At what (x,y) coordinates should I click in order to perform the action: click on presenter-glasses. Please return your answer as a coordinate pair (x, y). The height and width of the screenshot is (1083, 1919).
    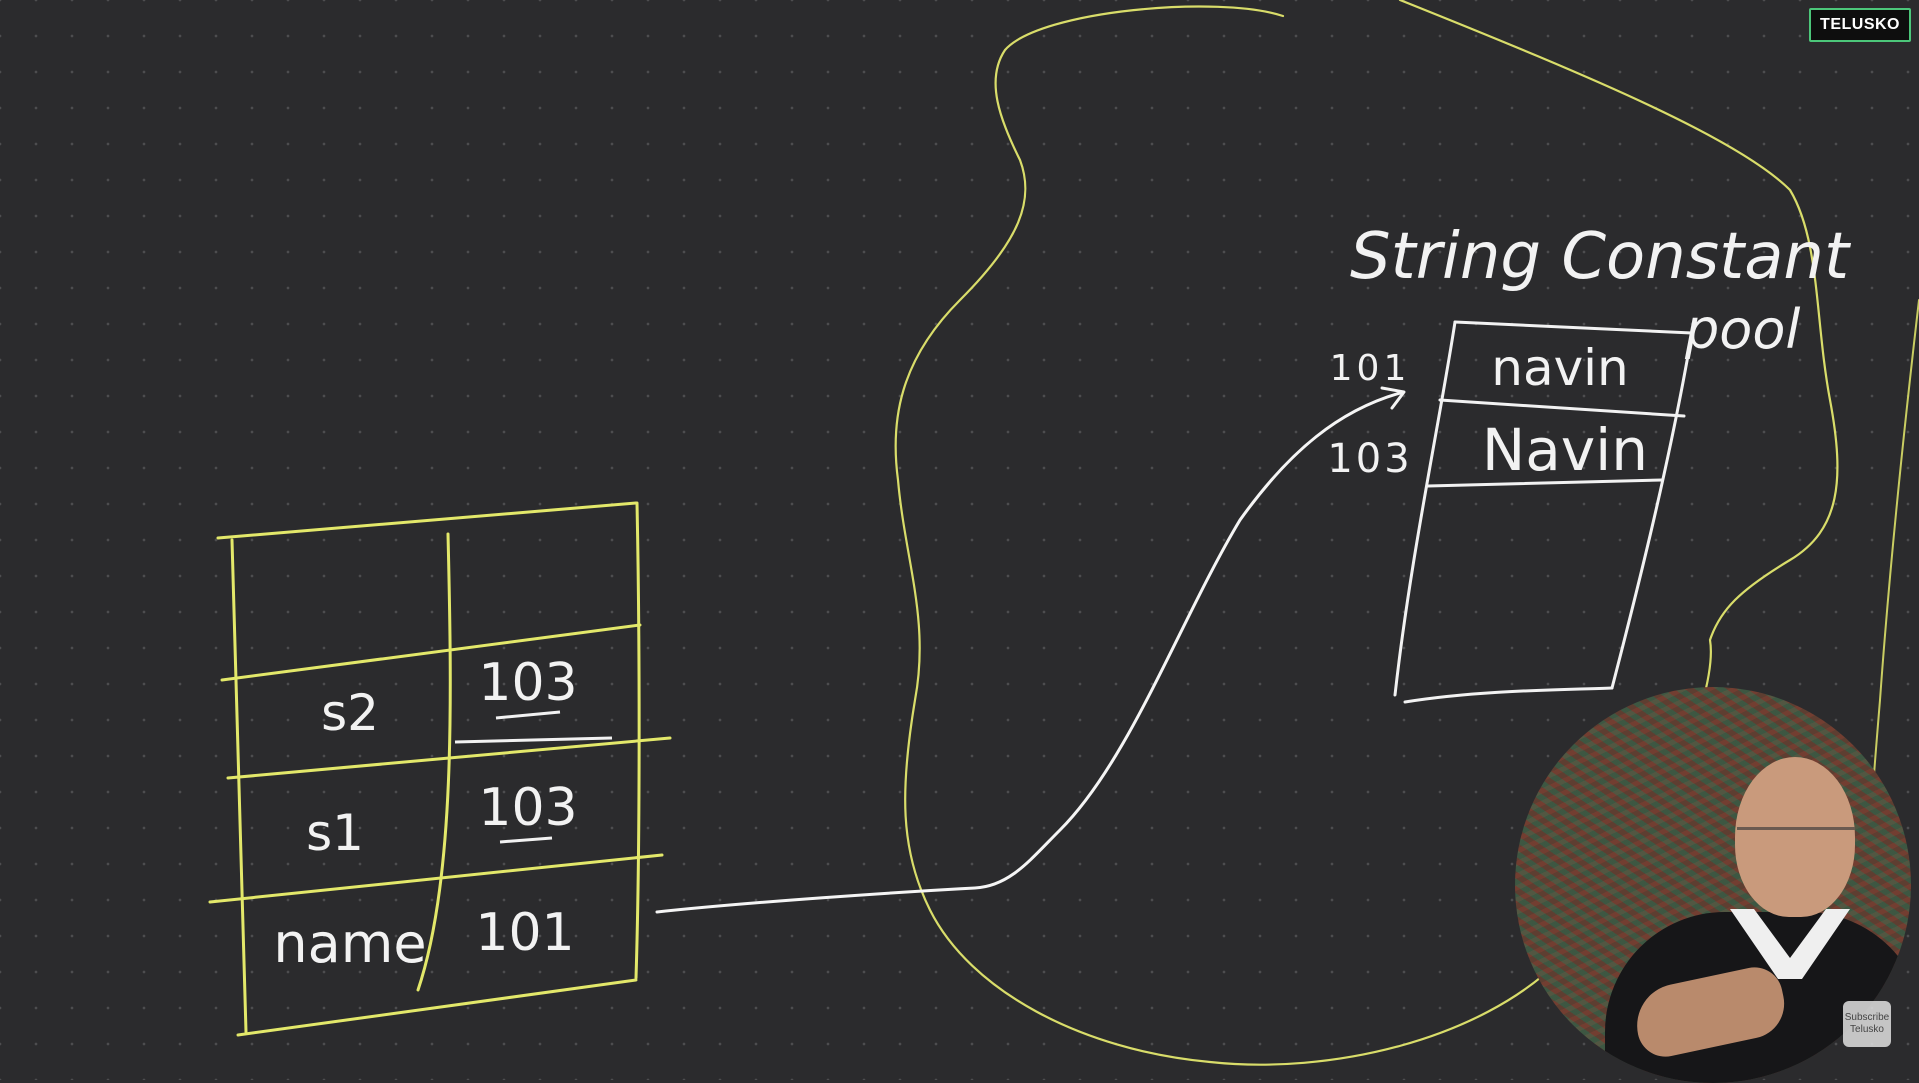
    Looking at the image, I should click on (1796, 835).